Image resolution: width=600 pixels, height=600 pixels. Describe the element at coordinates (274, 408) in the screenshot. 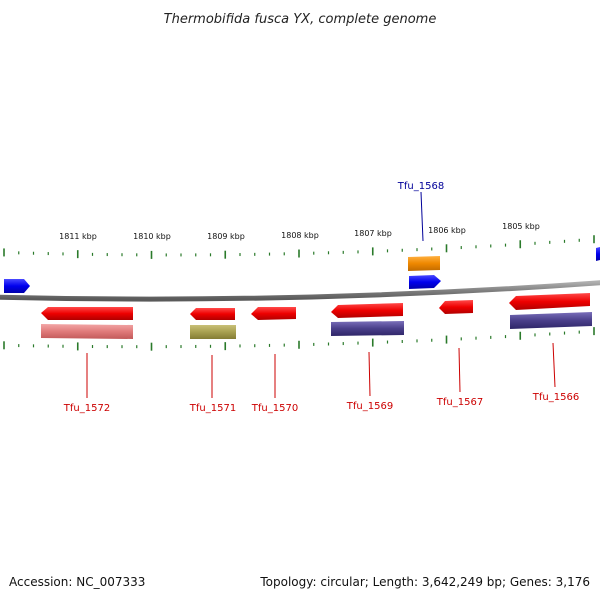

I see `gene-label-tfu-1570: Tfu_1570` at that location.